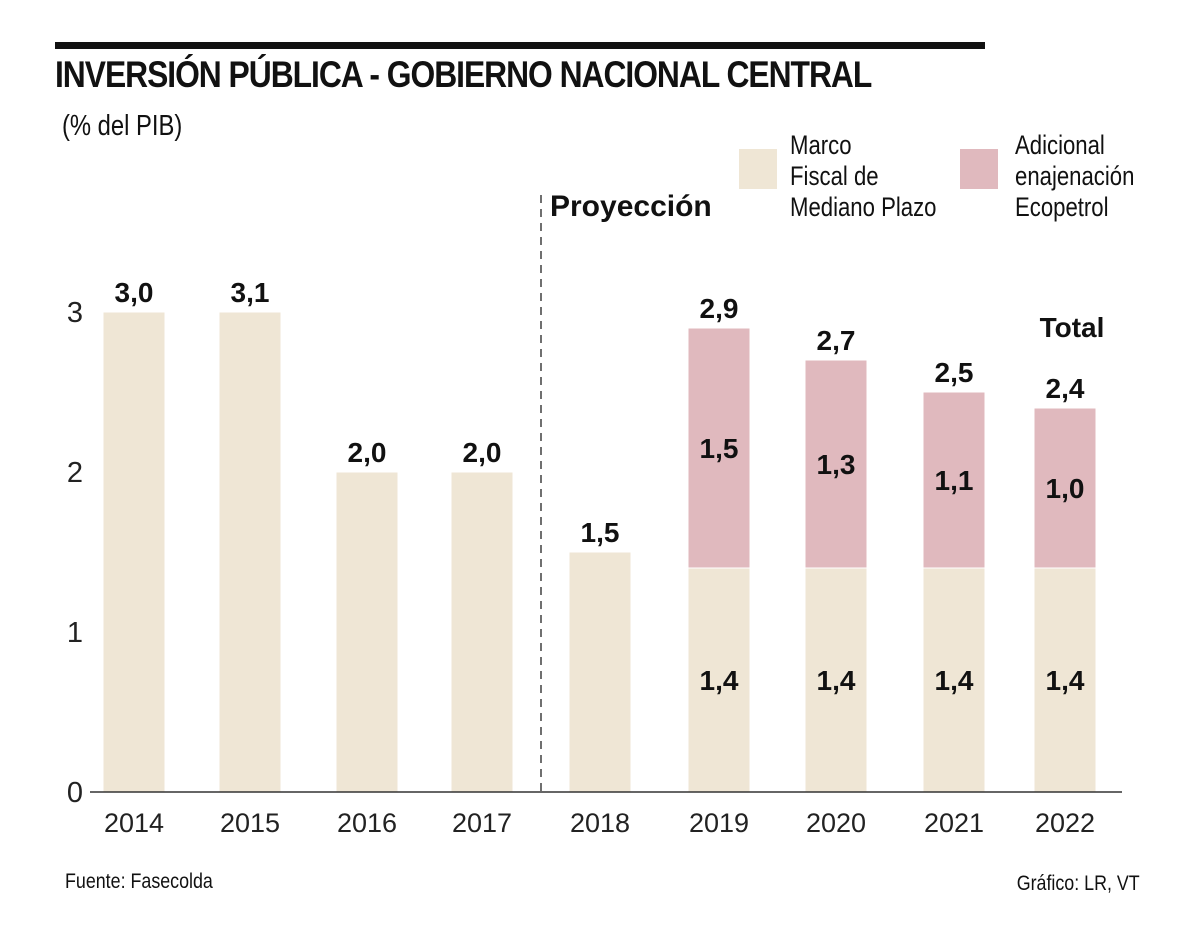  I want to click on total-value-label-2021: 2,5, so click(954, 372).